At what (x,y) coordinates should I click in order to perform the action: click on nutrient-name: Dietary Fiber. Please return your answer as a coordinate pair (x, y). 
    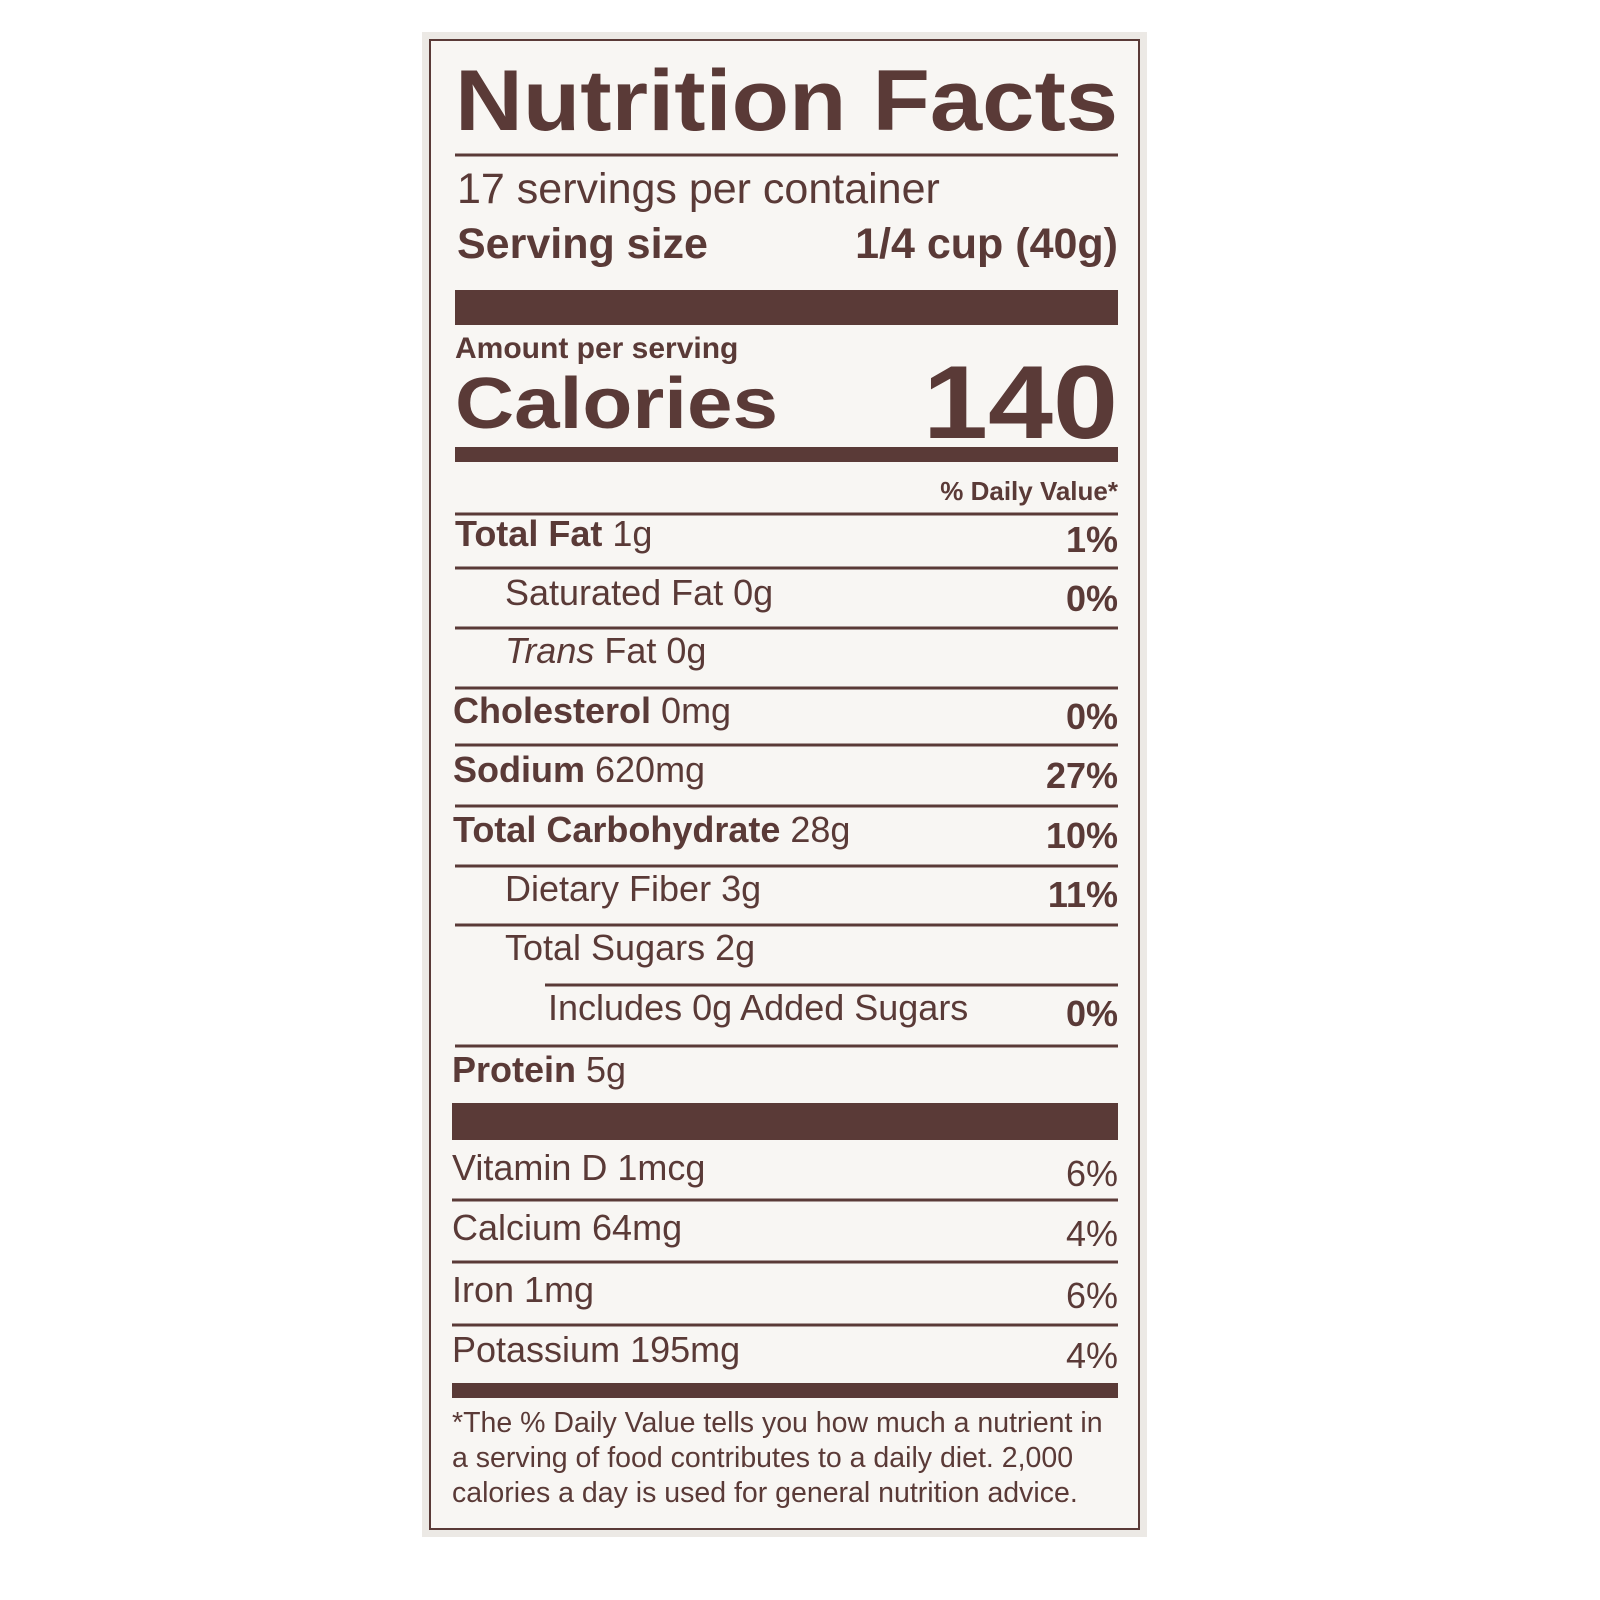
    Looking at the image, I should click on (608, 888).